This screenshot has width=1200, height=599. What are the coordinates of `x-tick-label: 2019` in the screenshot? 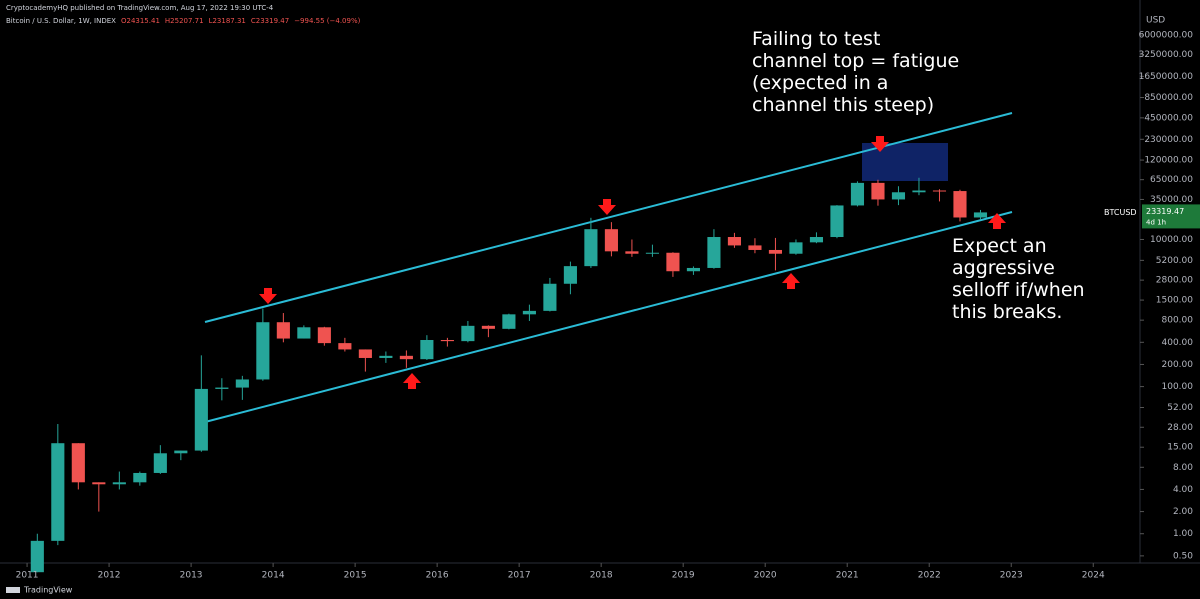 It's located at (683, 576).